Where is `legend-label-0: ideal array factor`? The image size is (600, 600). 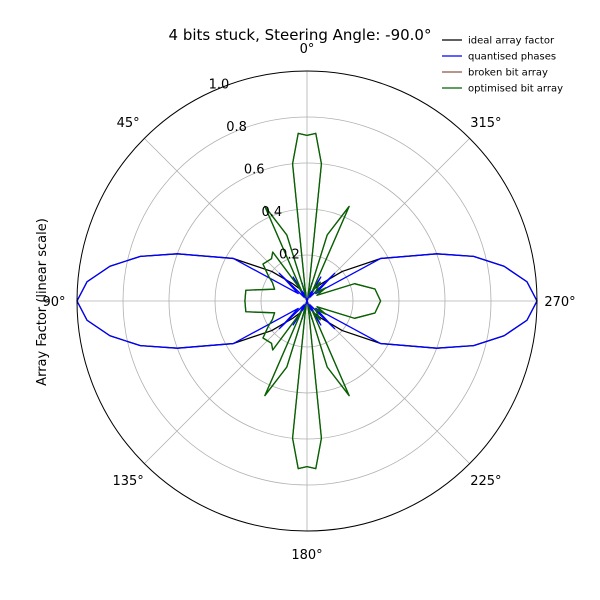 legend-label-0: ideal array factor is located at coordinates (511, 41).